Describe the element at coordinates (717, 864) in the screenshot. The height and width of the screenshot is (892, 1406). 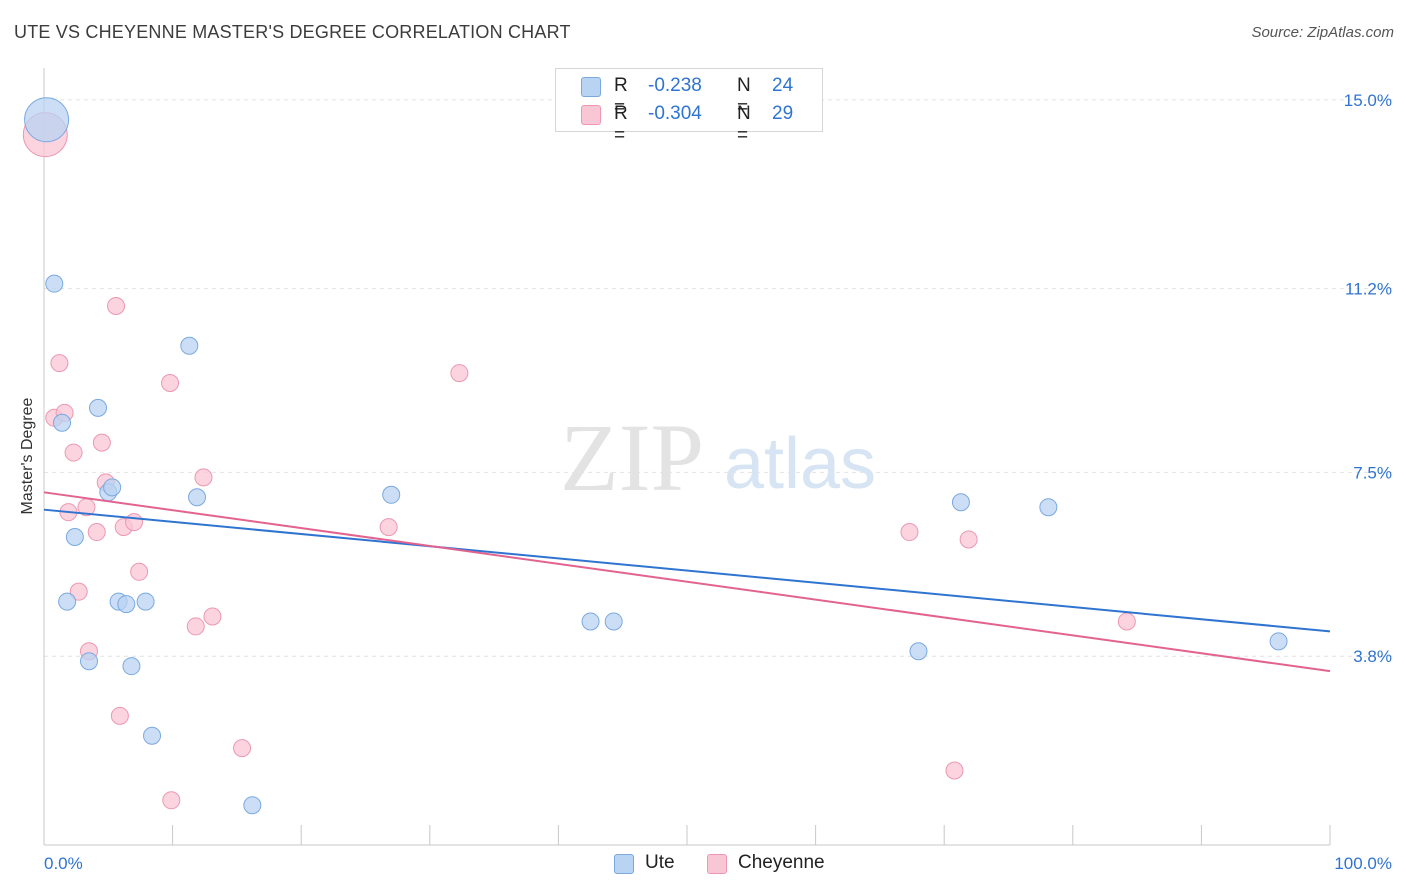
I see `cheyenne-legend-swatch` at that location.